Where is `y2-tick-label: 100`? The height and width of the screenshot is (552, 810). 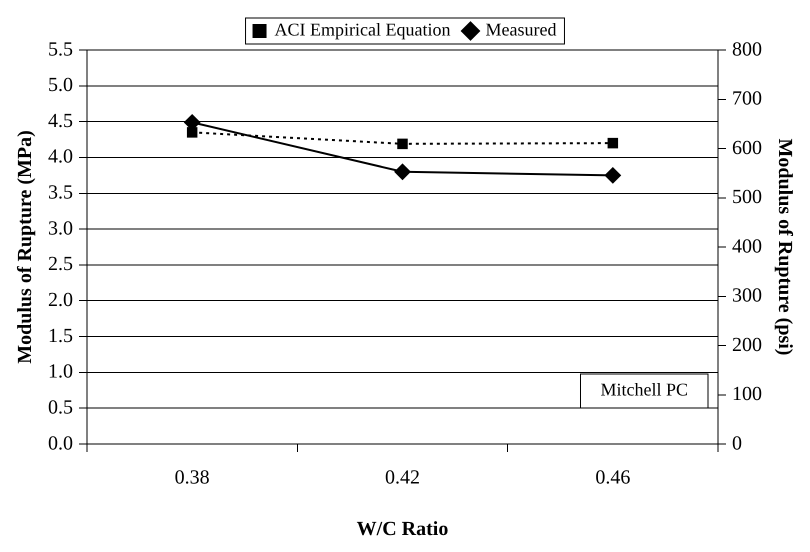
y2-tick-label: 100 is located at coordinates (747, 394).